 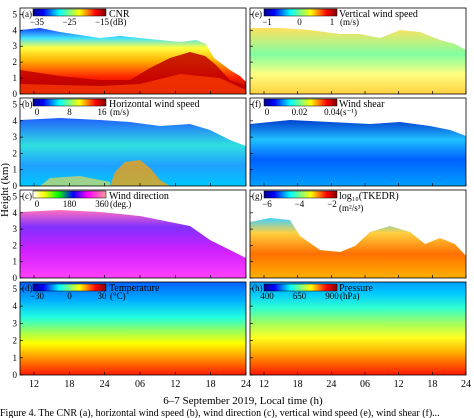 What do you see at coordinates (358, 61) in the screenshot?
I see `panel-e-data-field` at bounding box center [358, 61].